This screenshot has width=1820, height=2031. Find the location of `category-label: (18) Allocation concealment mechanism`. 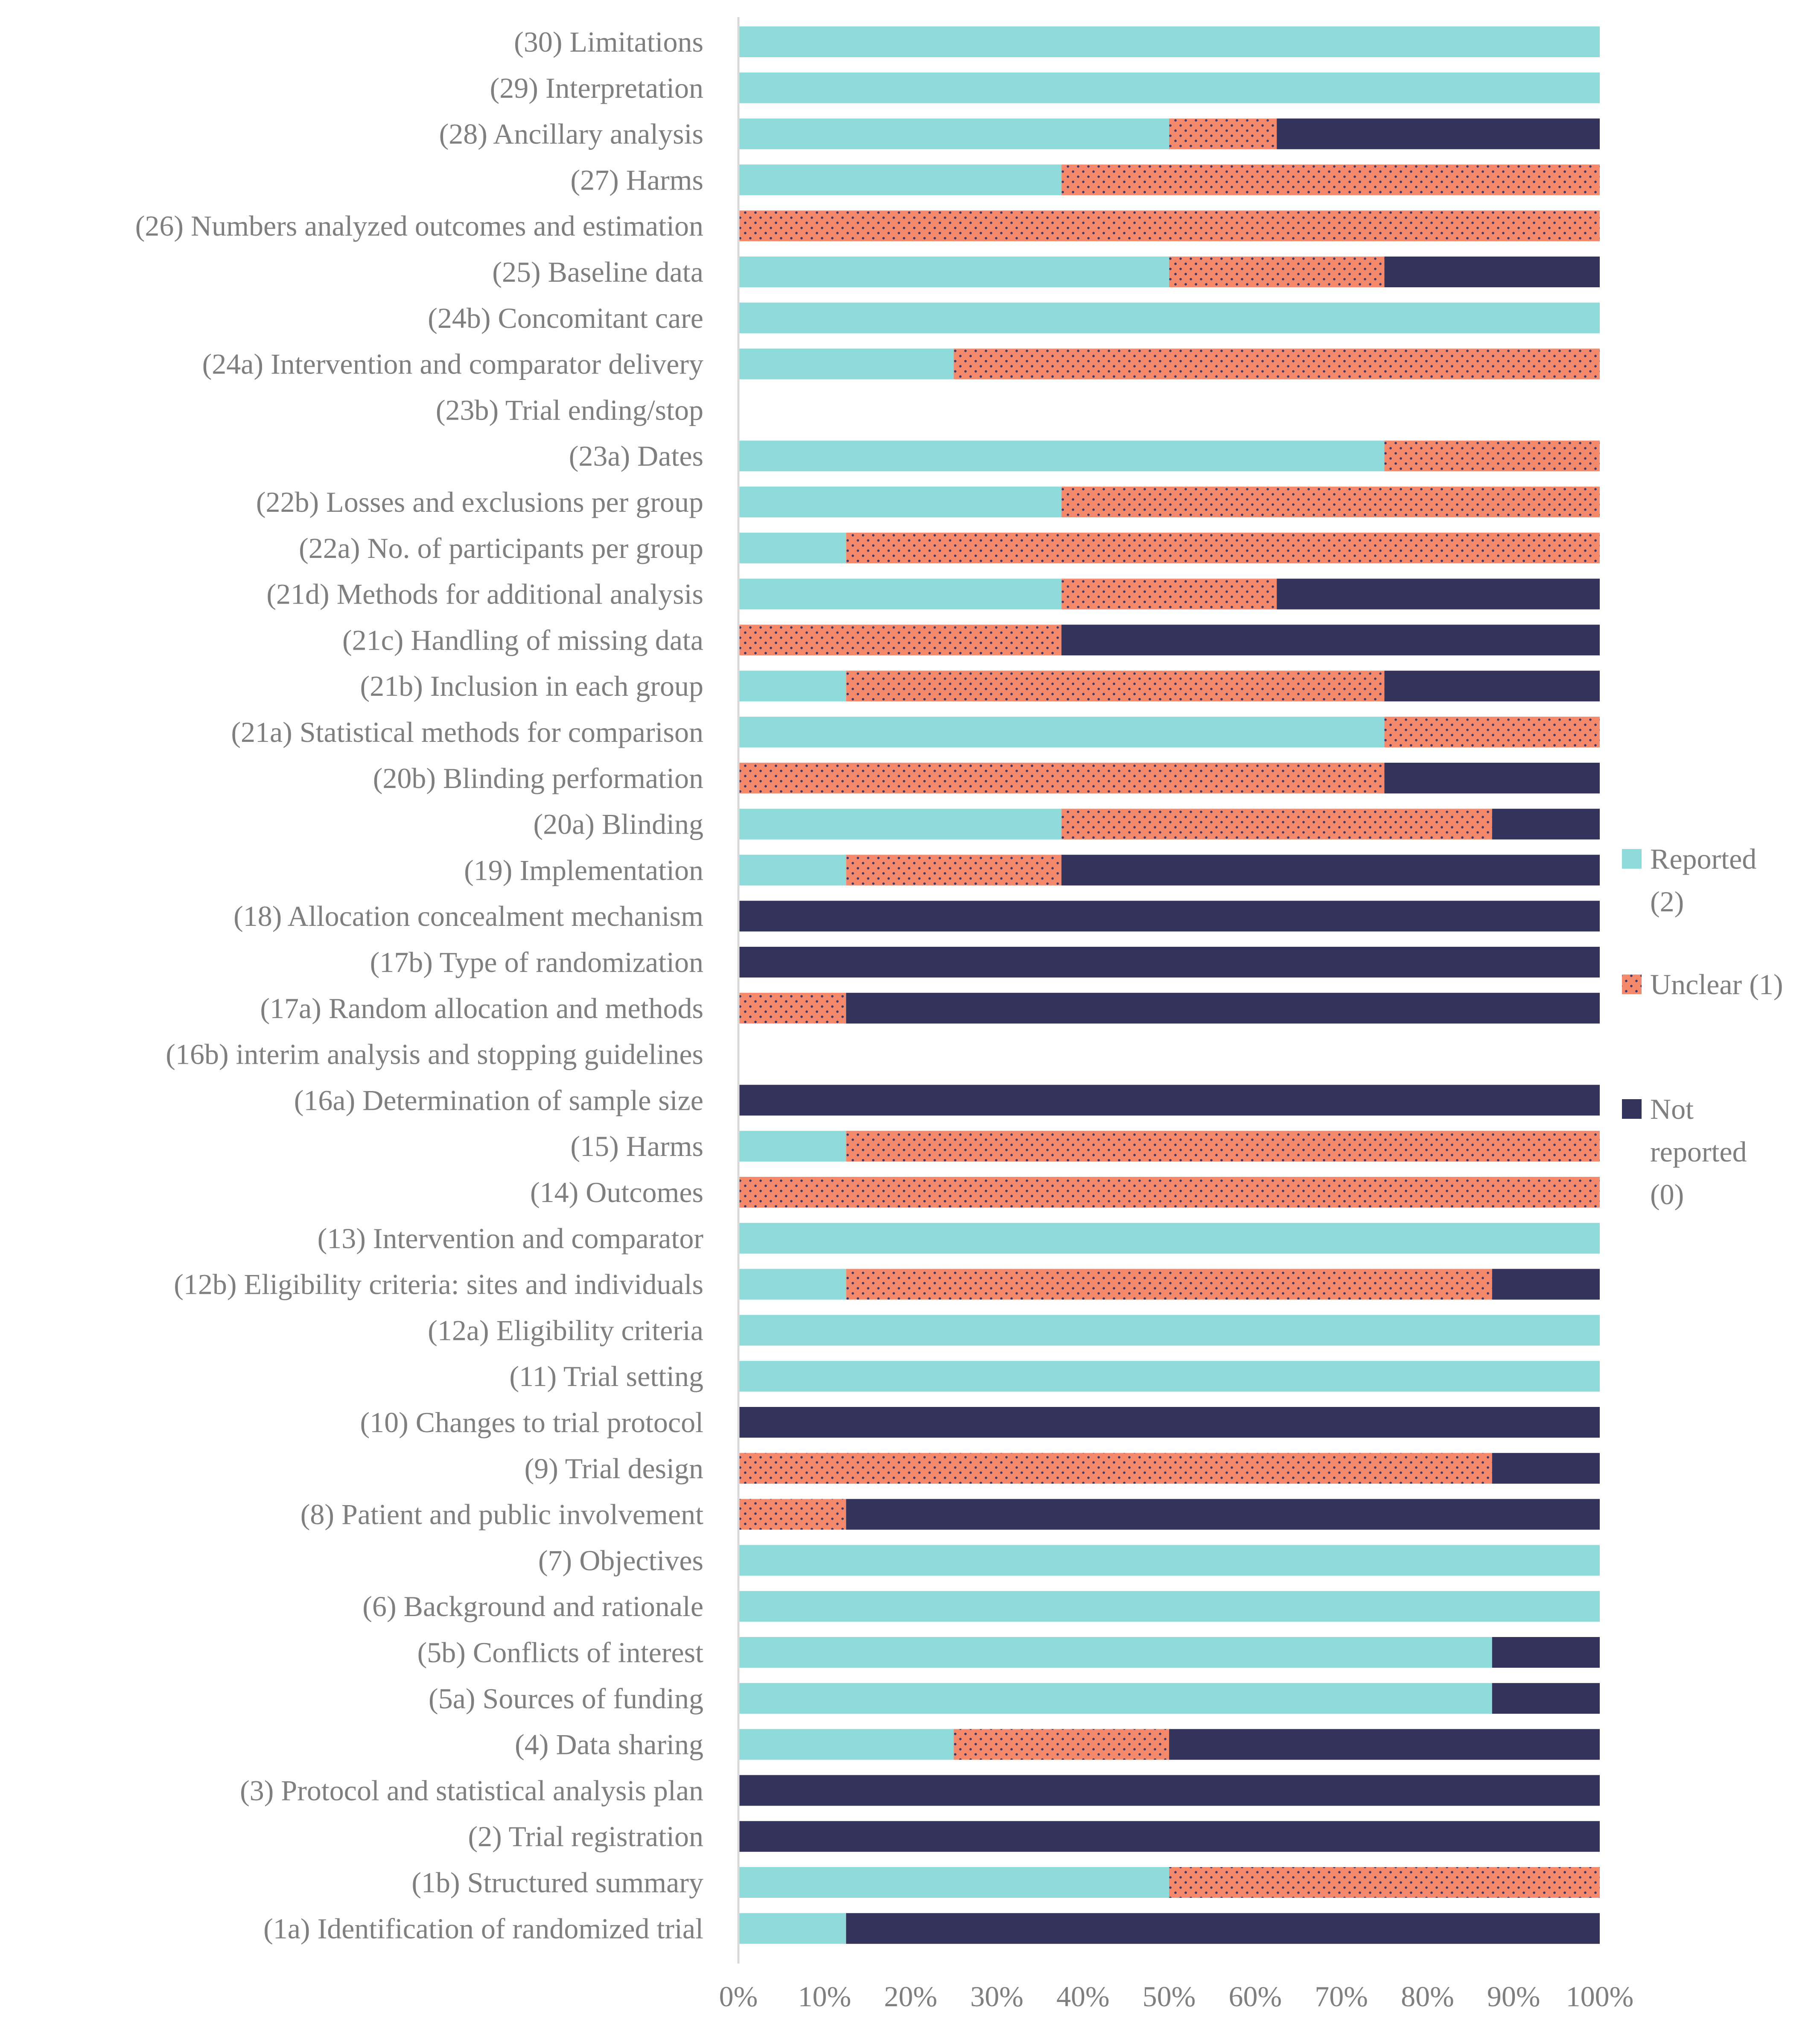

category-label: (18) Allocation concealment mechanism is located at coordinates (468, 916).